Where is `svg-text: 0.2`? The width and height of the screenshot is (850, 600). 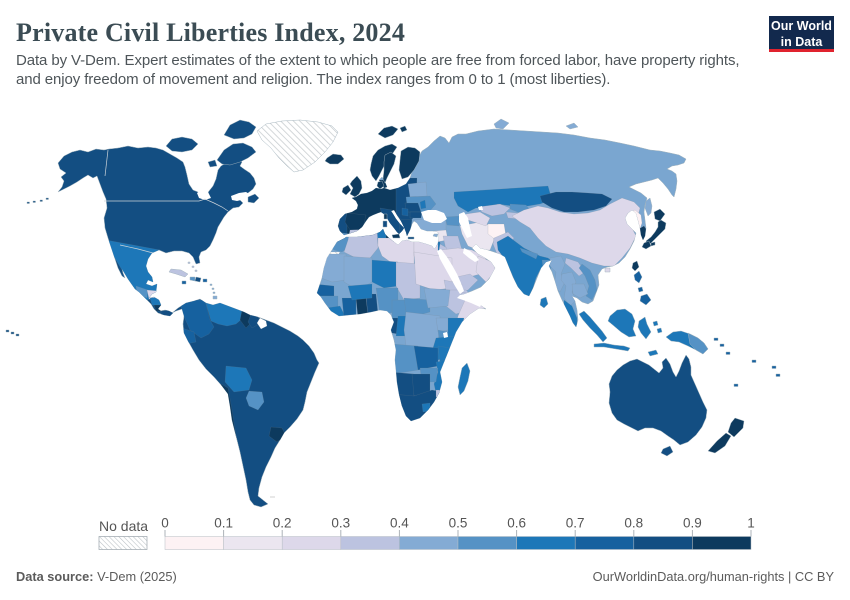 svg-text: 0.2 is located at coordinates (282, 523).